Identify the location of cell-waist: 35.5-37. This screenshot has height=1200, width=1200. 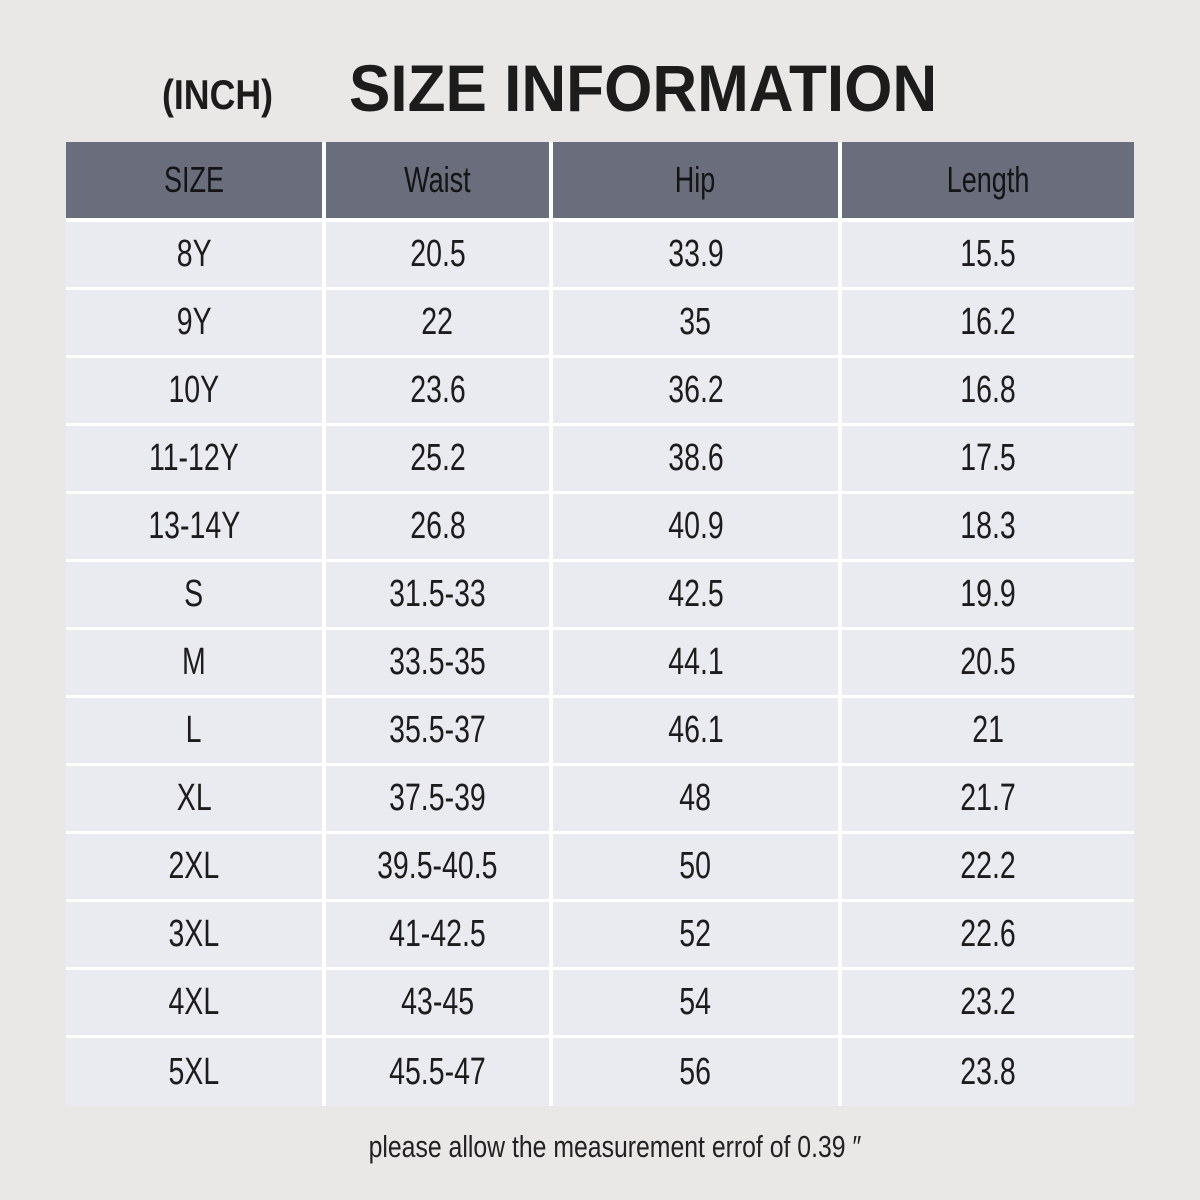
(439, 732).